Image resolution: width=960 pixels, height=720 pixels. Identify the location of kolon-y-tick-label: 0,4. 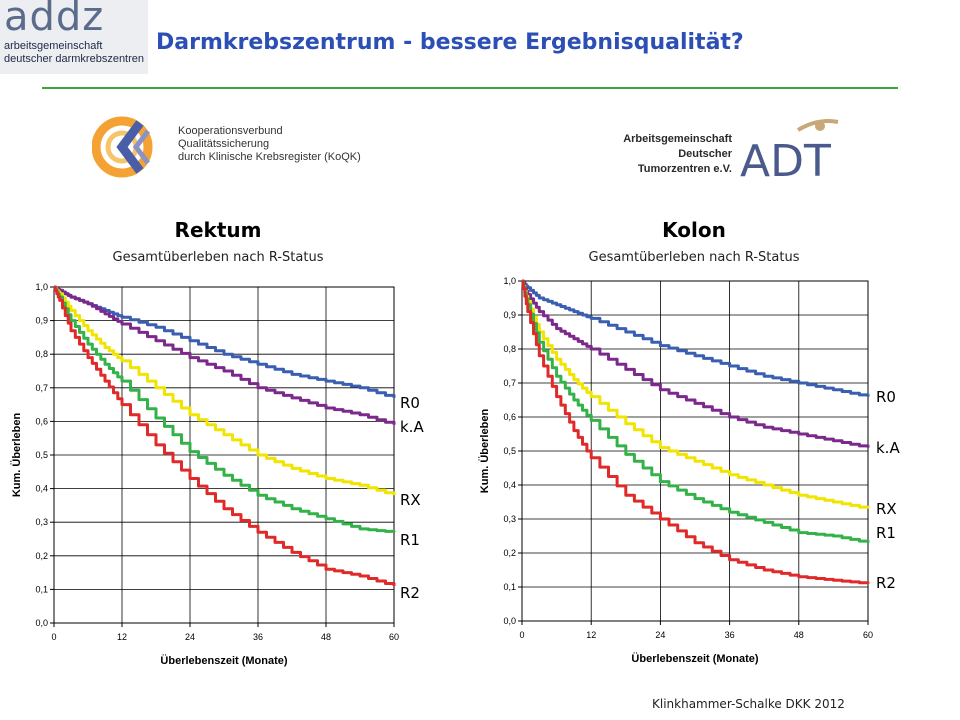
(509, 485).